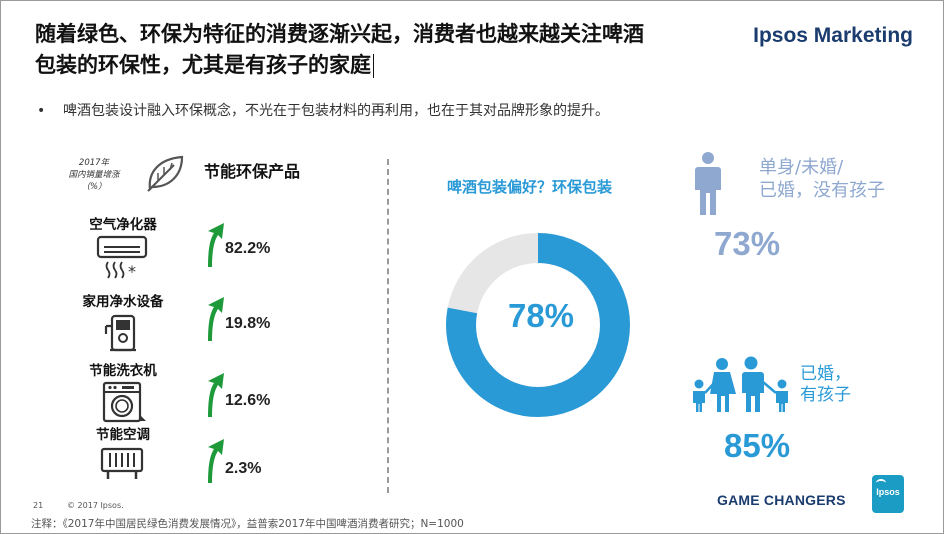 This screenshot has width=944, height=534. I want to click on radiator-icon, so click(122, 463).